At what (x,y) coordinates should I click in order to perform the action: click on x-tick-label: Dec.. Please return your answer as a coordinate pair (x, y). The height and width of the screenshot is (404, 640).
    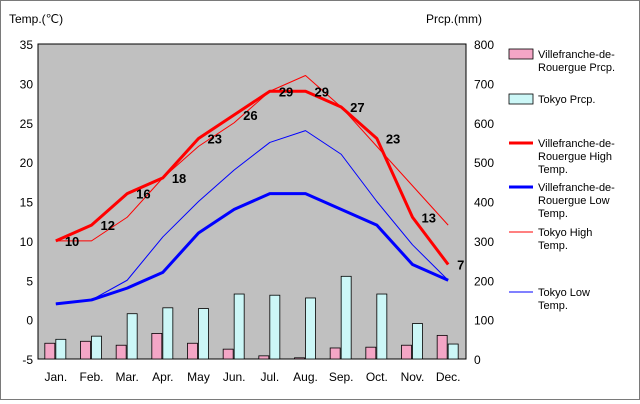
    Looking at the image, I should click on (448, 377).